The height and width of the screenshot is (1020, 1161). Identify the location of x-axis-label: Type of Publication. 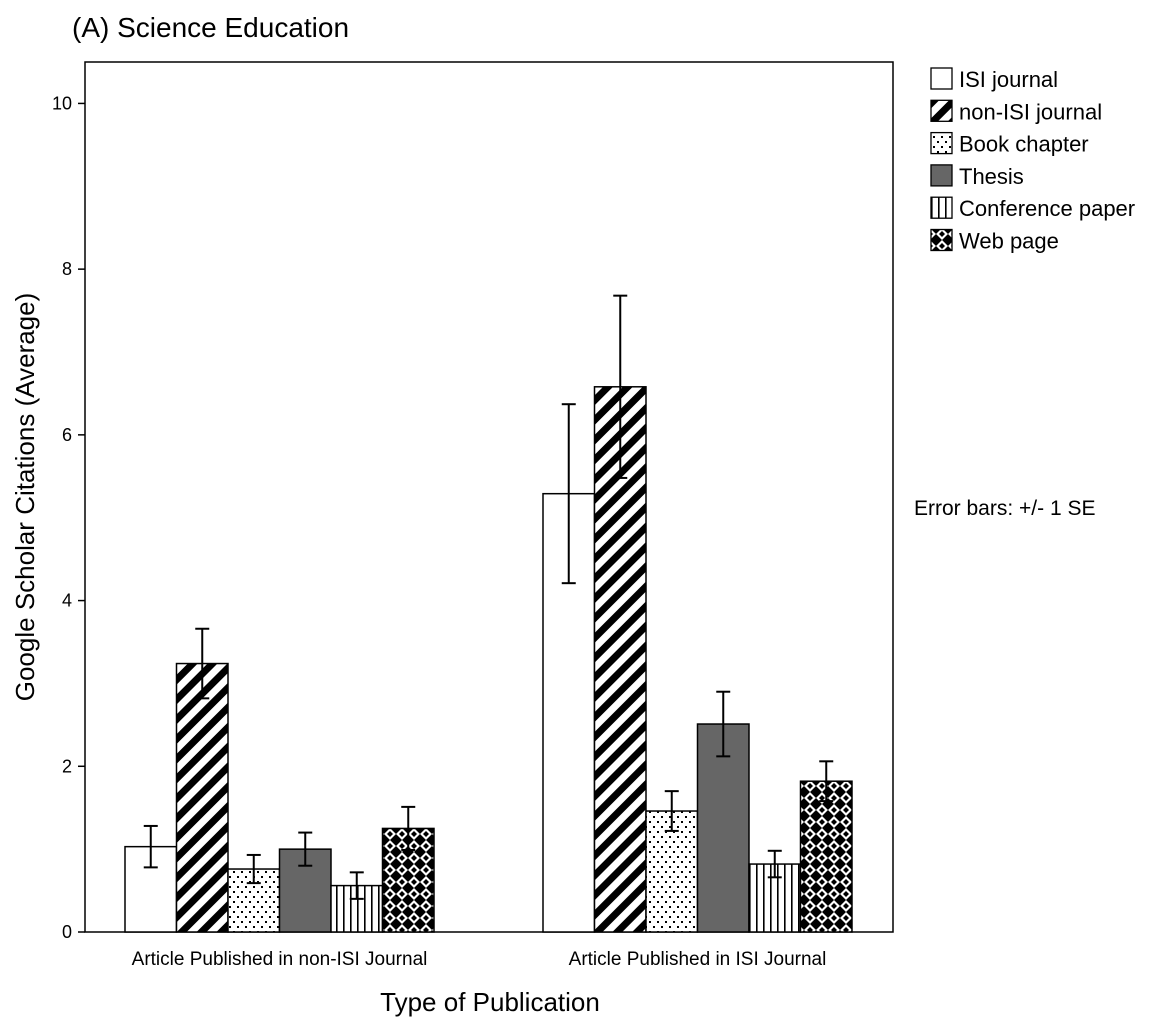
(490, 1002).